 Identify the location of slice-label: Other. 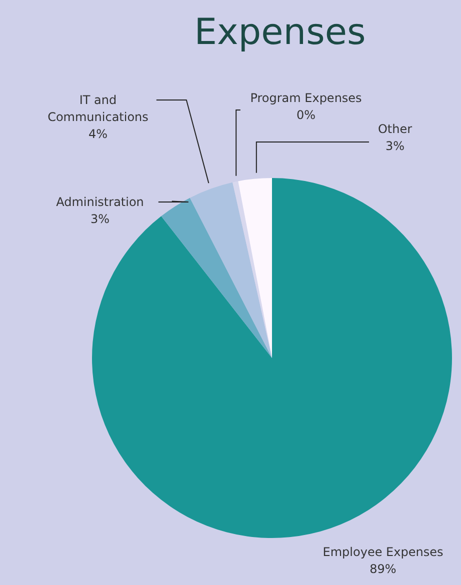
(395, 129).